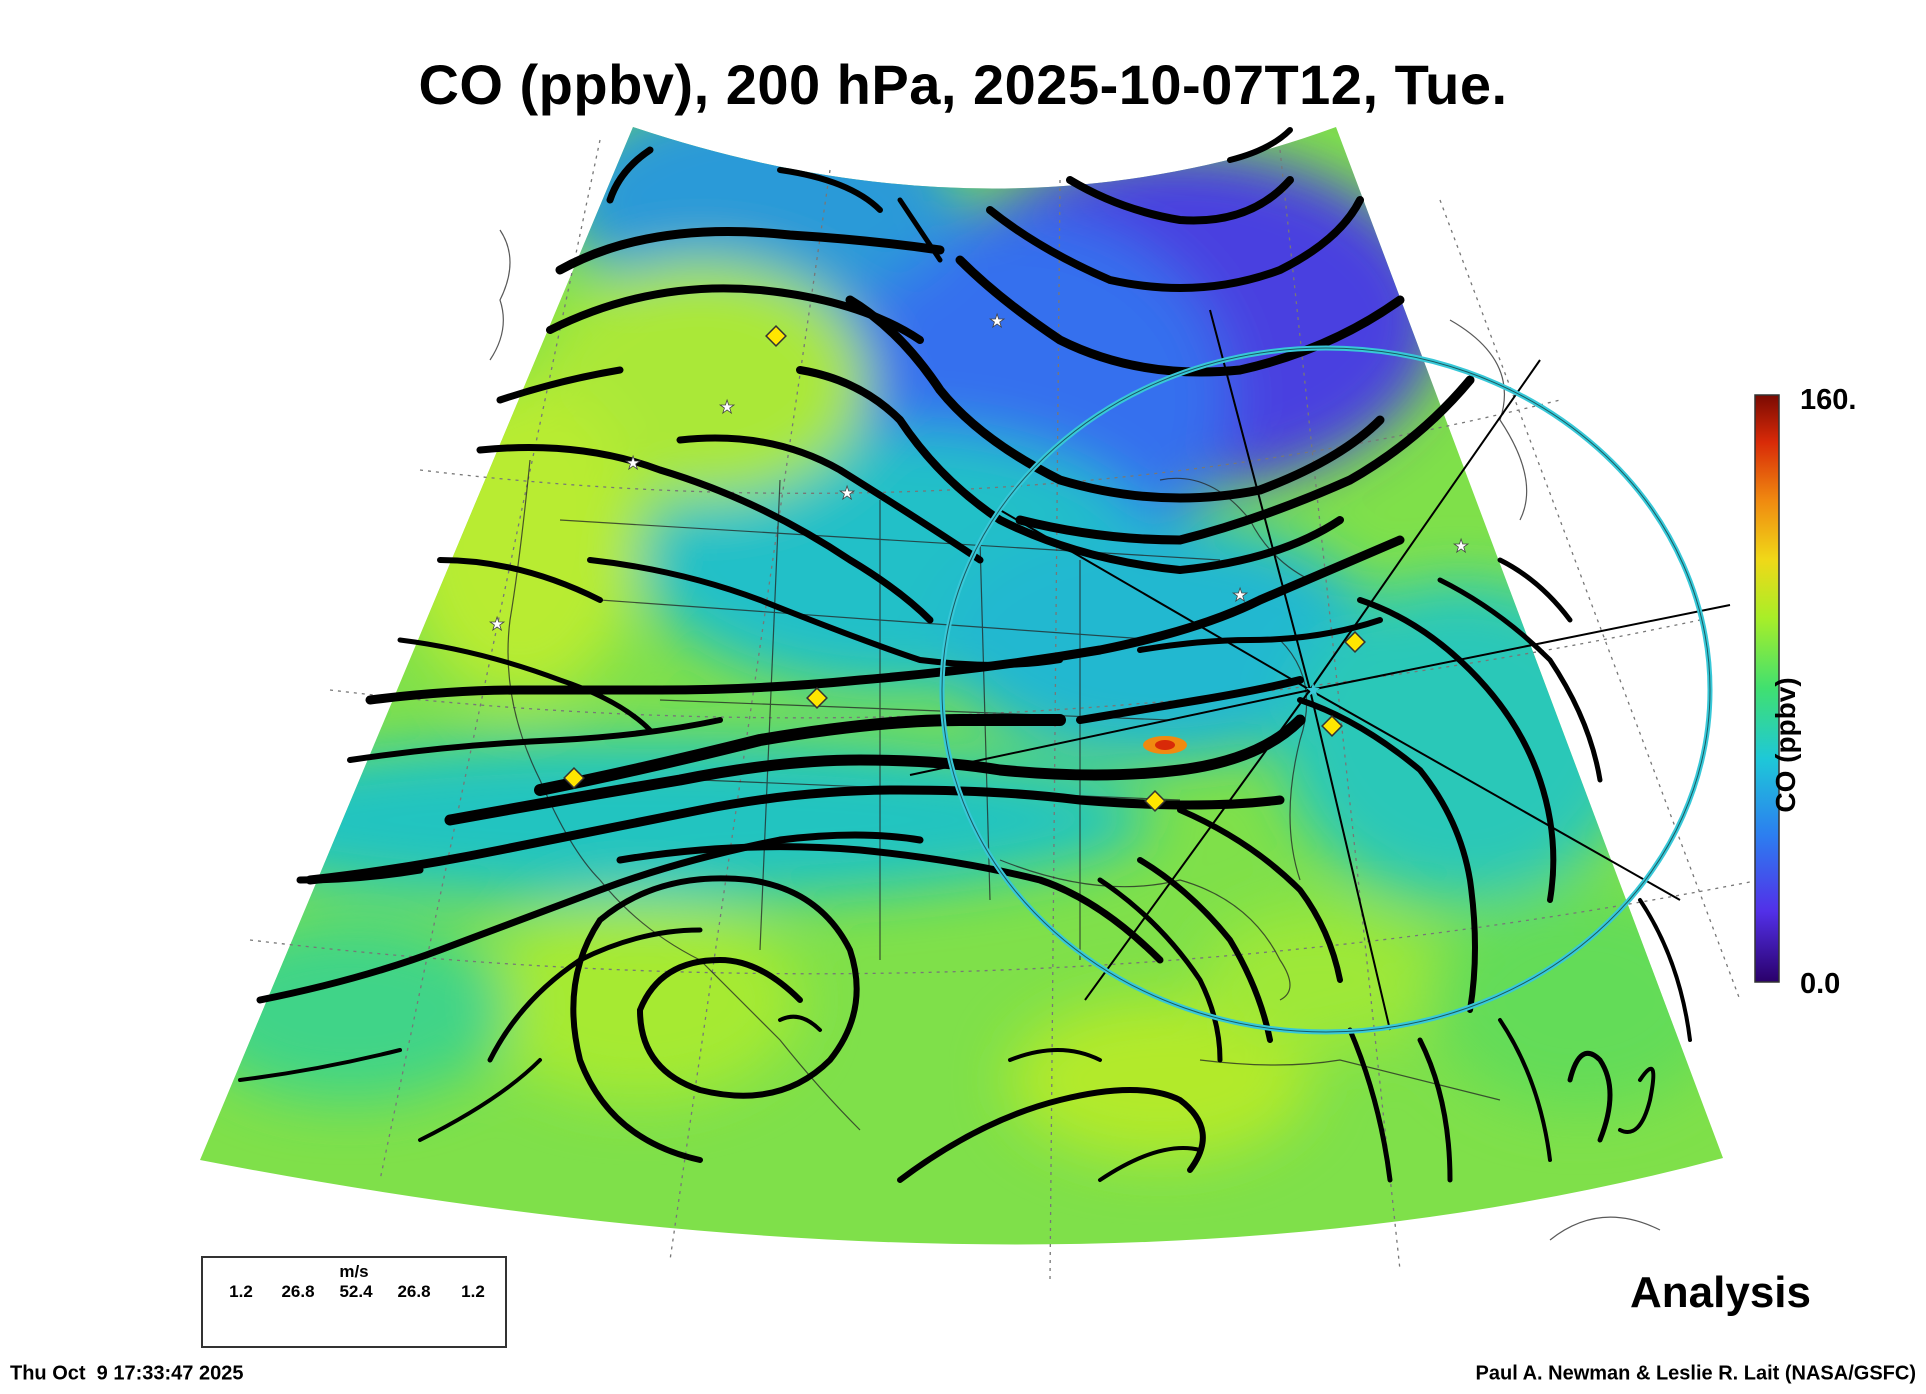  I want to click on center-star-marker: ★, so click(1313, 690).